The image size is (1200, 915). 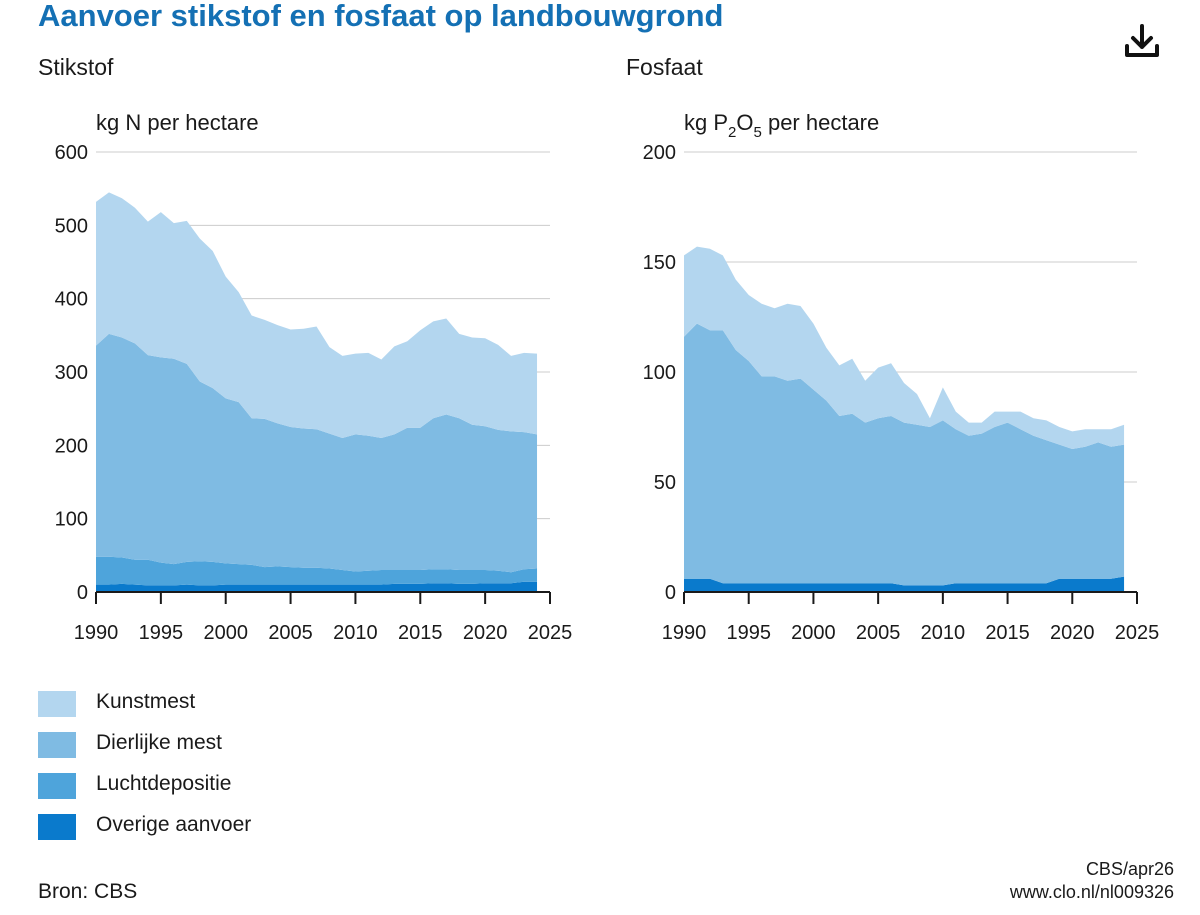 I want to click on fosfaat-area-dierlijke-mest, so click(x=904, y=454).